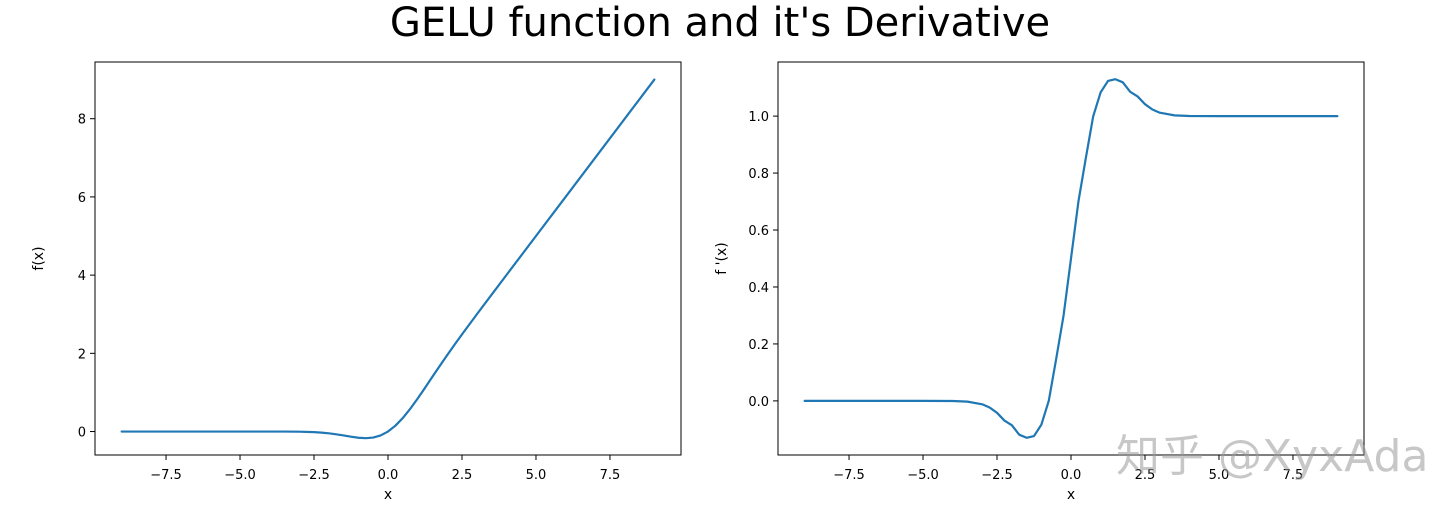 This screenshot has height=521, width=1440. Describe the element at coordinates (1272, 456) in the screenshot. I see `watermark-text: 知乎 @XyxAda` at that location.